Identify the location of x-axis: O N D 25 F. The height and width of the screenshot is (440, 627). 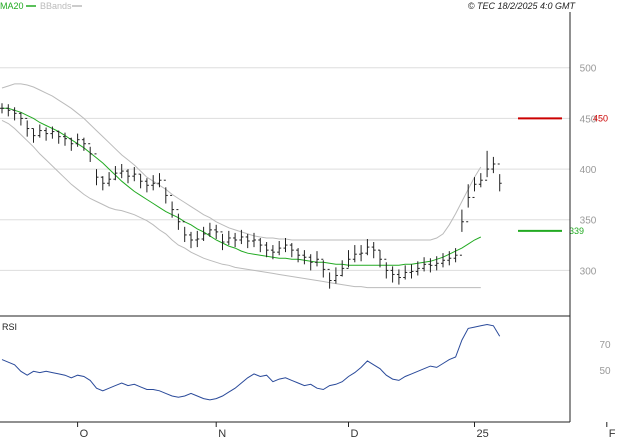
(346, 431).